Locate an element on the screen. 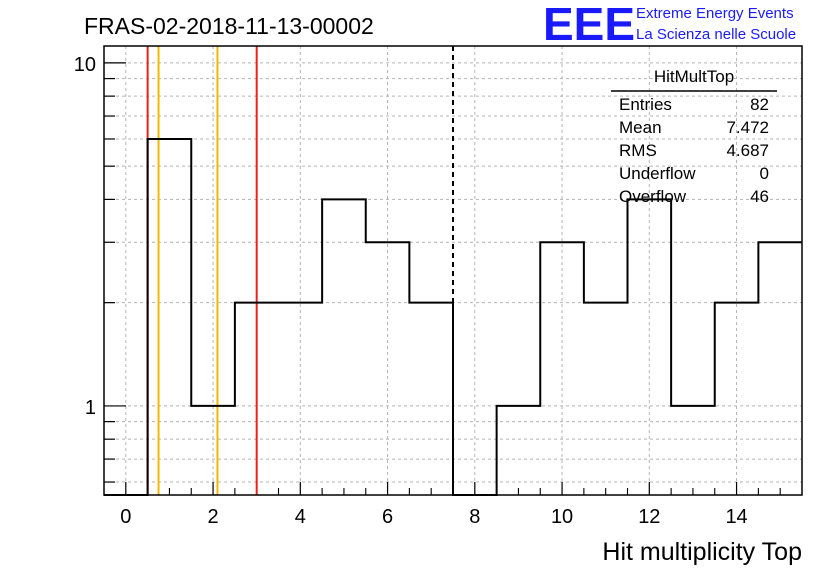  x-tick-label: 14 is located at coordinates (736, 517).